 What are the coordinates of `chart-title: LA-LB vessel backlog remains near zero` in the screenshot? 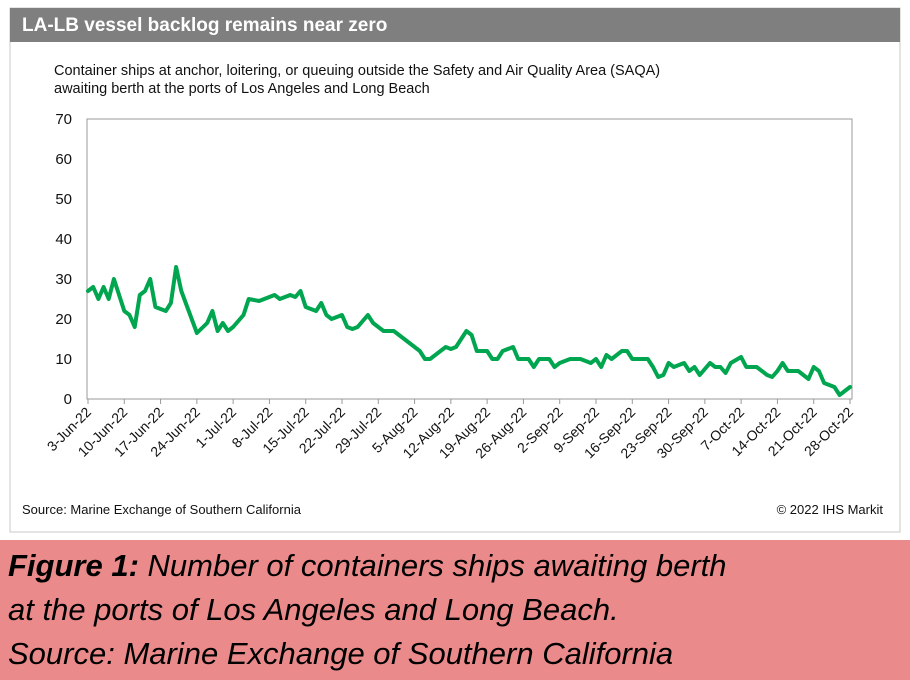 It's located at (204, 25).